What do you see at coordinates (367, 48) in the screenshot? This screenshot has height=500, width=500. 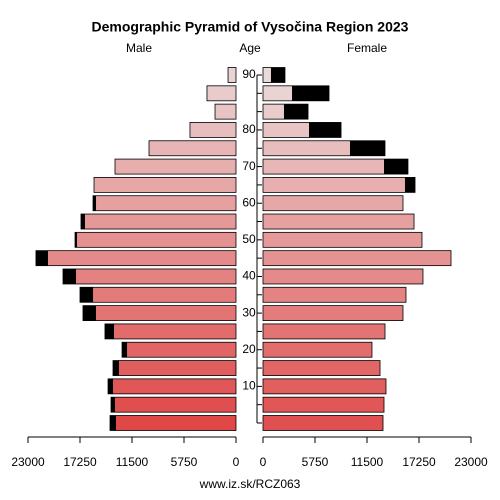 I see `right-label: Female` at bounding box center [367, 48].